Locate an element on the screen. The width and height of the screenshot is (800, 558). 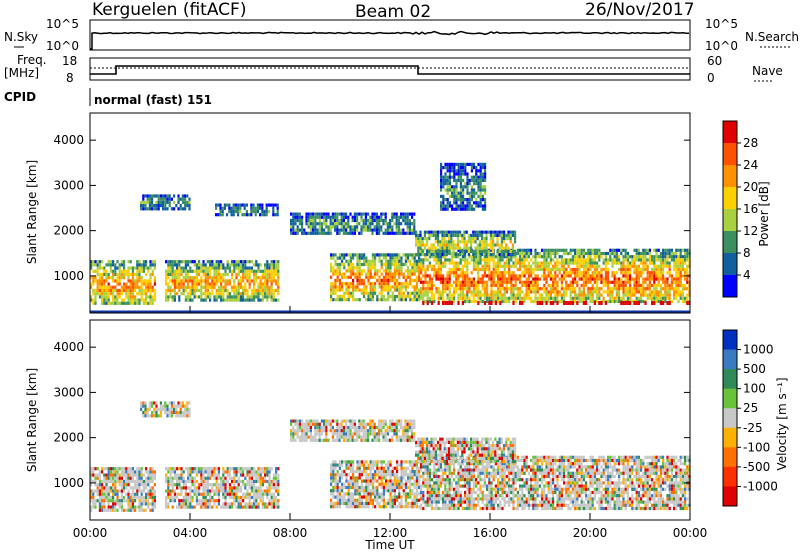
power-colorbar-tick: 12 is located at coordinates (750, 231).